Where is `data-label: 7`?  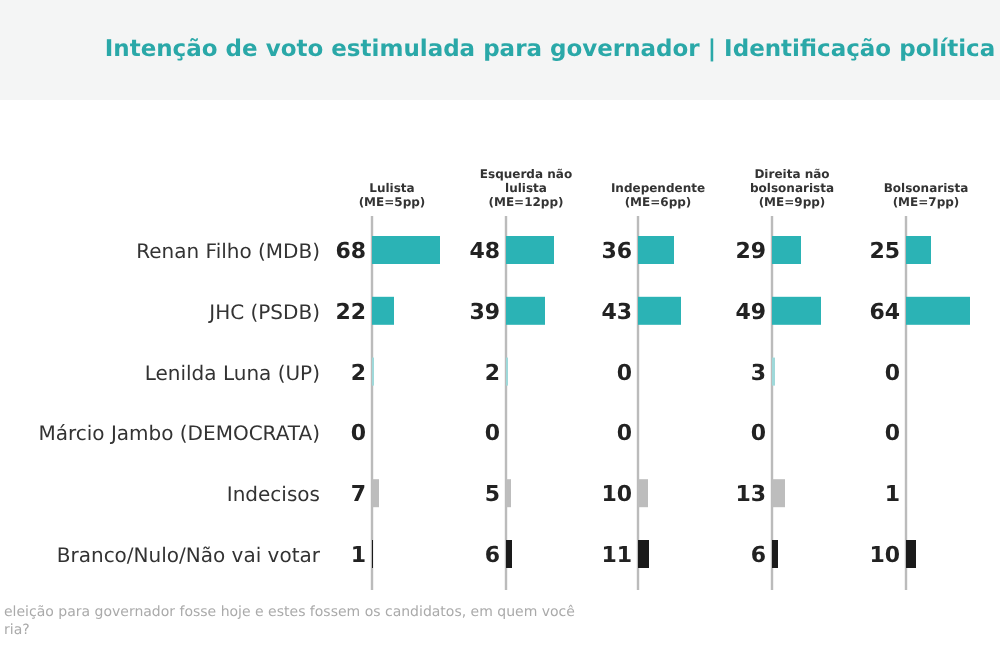
data-label: 7 is located at coordinates (358, 494).